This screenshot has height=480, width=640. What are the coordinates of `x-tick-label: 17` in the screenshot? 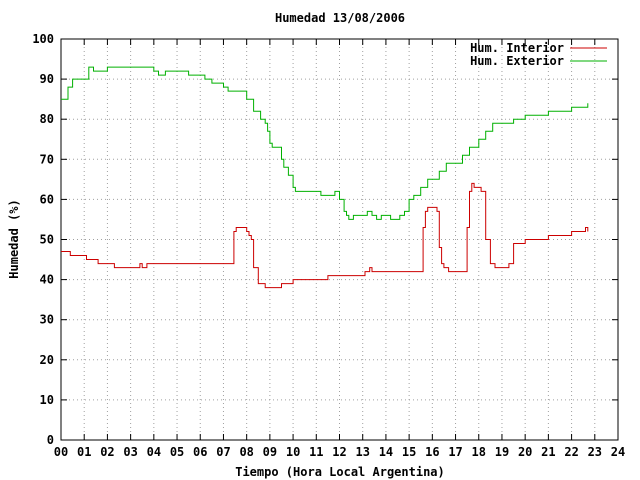 It's located at (455, 452).